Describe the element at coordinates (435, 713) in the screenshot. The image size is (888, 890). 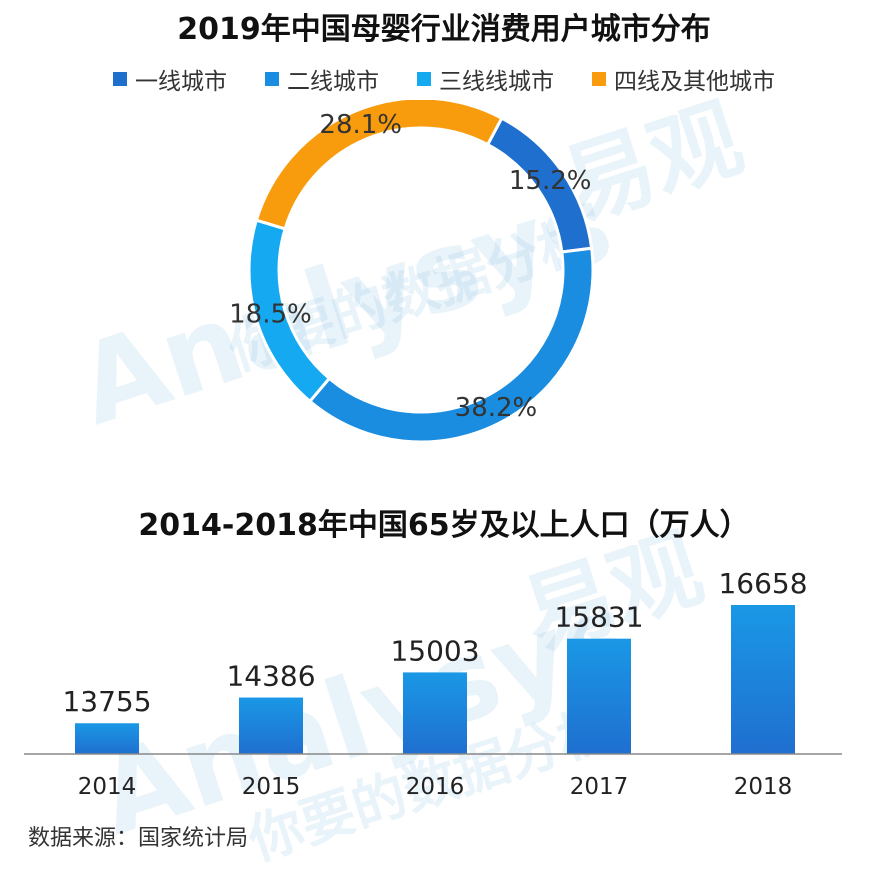
I see `bar-2016` at that location.